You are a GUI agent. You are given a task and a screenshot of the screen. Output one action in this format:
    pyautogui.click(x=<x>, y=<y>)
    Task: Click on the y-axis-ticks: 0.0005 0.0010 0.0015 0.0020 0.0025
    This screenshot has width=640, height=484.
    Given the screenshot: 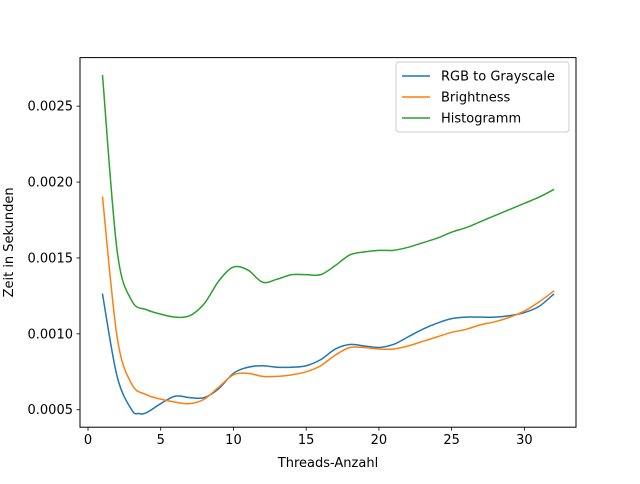 What is the action you would take?
    pyautogui.click(x=54, y=259)
    